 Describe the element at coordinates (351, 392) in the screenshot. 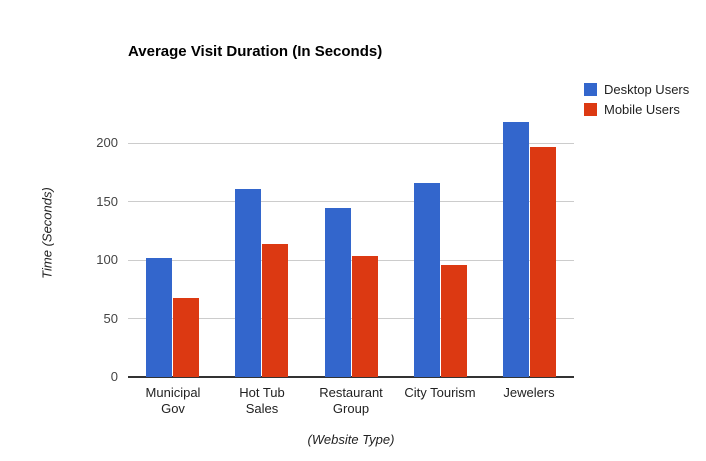

I see `x-category-label-line: Restaurant` at that location.